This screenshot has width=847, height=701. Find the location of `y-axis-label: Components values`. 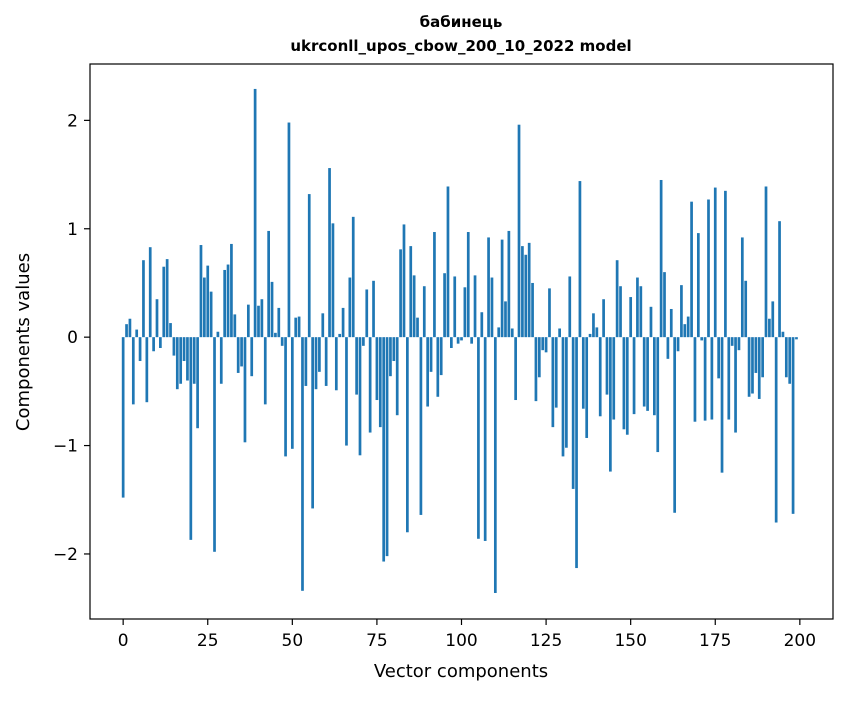

y-axis-label: Components values is located at coordinates (23, 342).